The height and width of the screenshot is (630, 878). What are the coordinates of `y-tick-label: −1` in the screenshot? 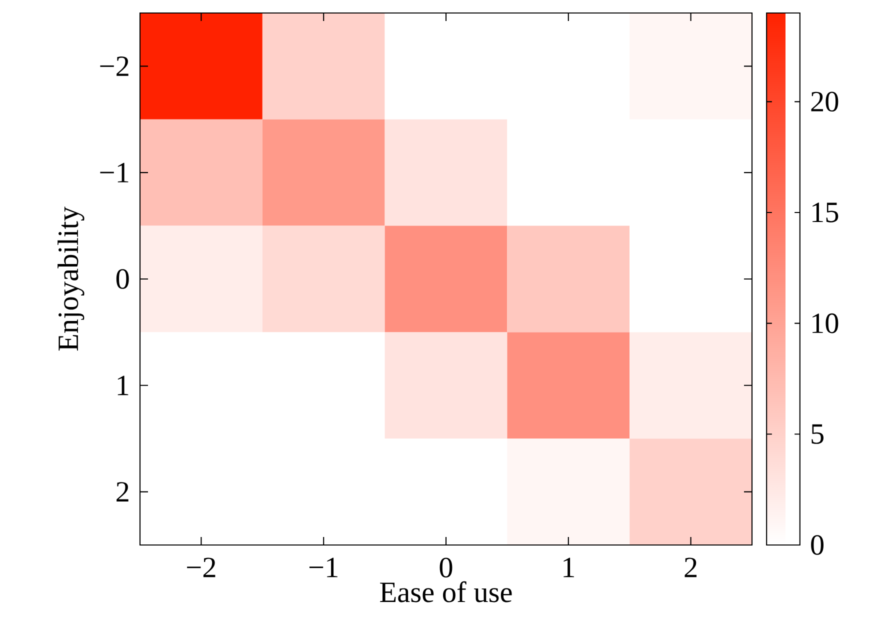 It's located at (114, 172).